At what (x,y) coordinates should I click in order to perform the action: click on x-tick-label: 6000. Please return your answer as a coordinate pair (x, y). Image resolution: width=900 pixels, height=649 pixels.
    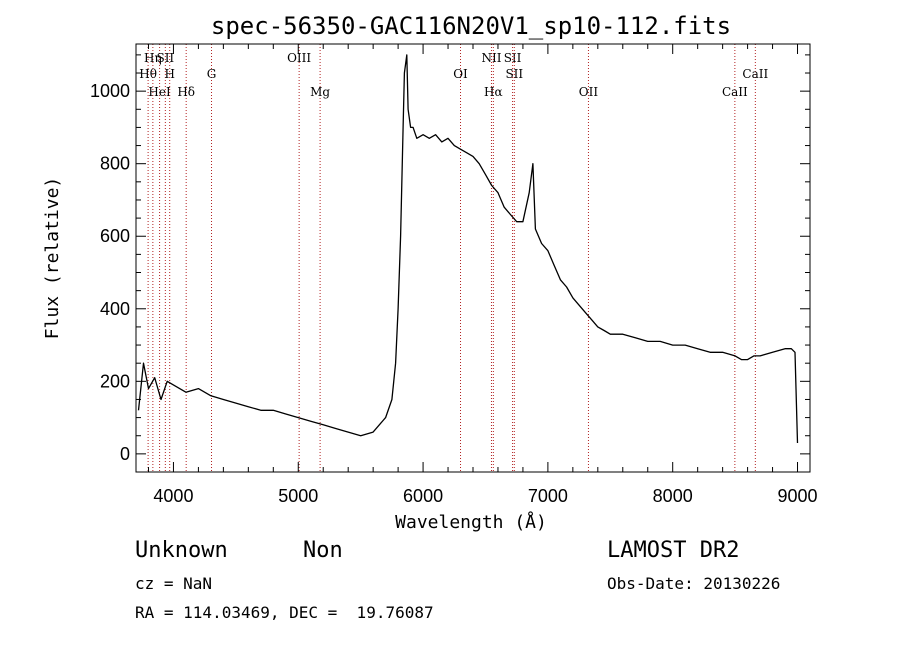
    Looking at the image, I should click on (423, 496).